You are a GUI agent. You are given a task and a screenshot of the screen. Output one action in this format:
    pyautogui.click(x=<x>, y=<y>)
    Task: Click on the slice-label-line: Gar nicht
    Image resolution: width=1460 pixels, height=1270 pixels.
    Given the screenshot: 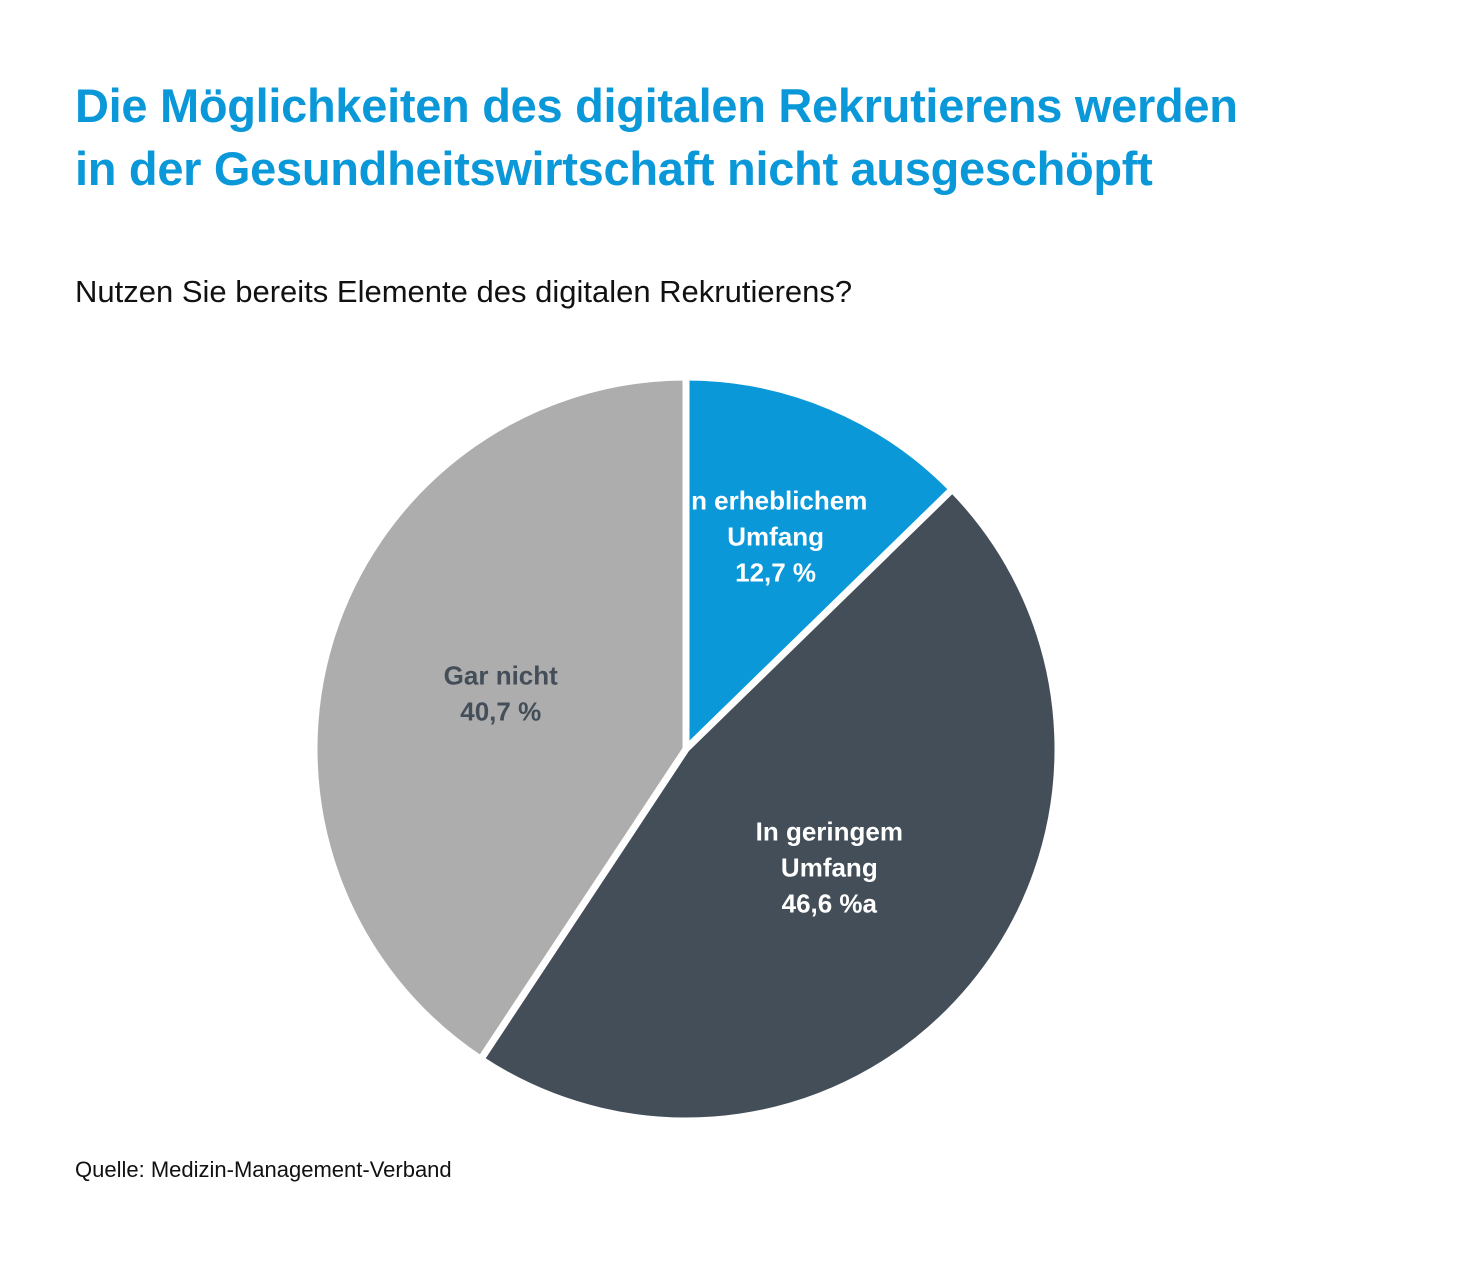 What is the action you would take?
    pyautogui.click(x=501, y=675)
    